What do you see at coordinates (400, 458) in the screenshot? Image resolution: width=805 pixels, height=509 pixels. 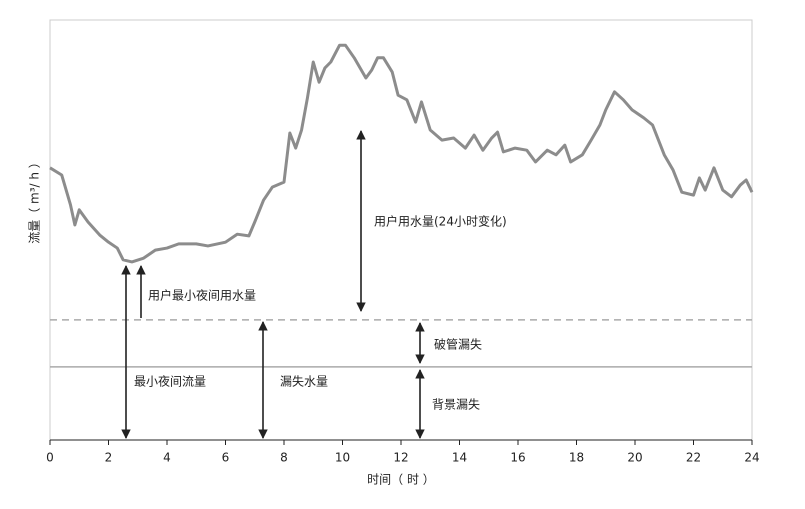 I see `x-tick-label: 12` at bounding box center [400, 458].